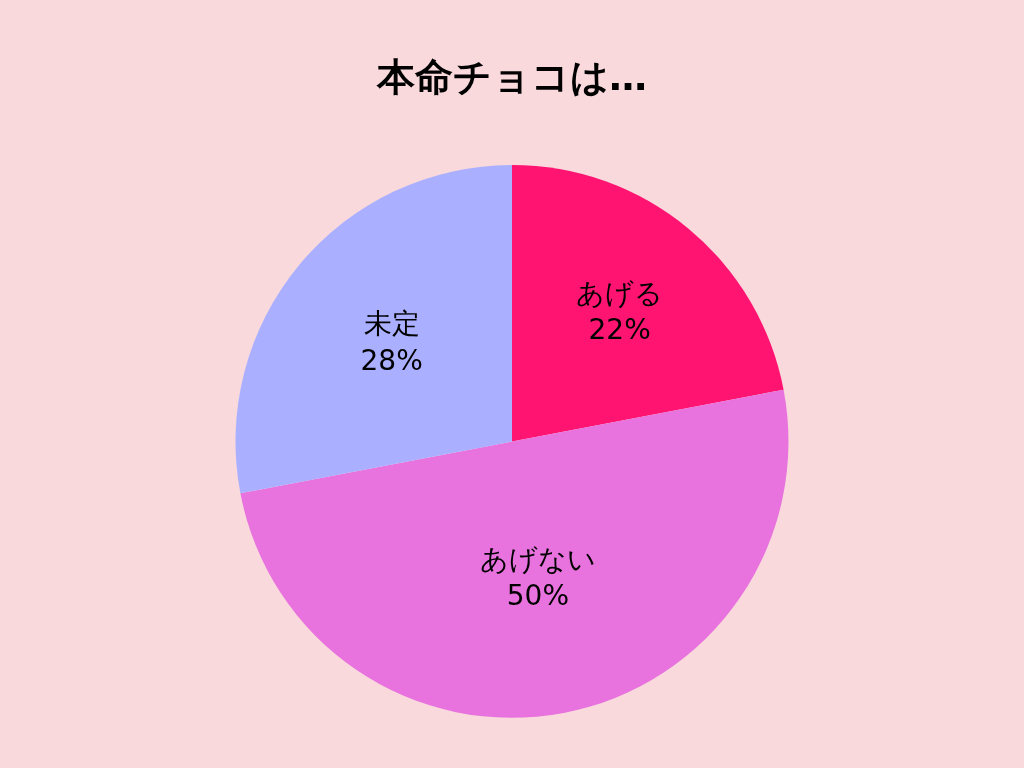 The height and width of the screenshot is (768, 1024). I want to click on slice-label: 未定, so click(391, 324).